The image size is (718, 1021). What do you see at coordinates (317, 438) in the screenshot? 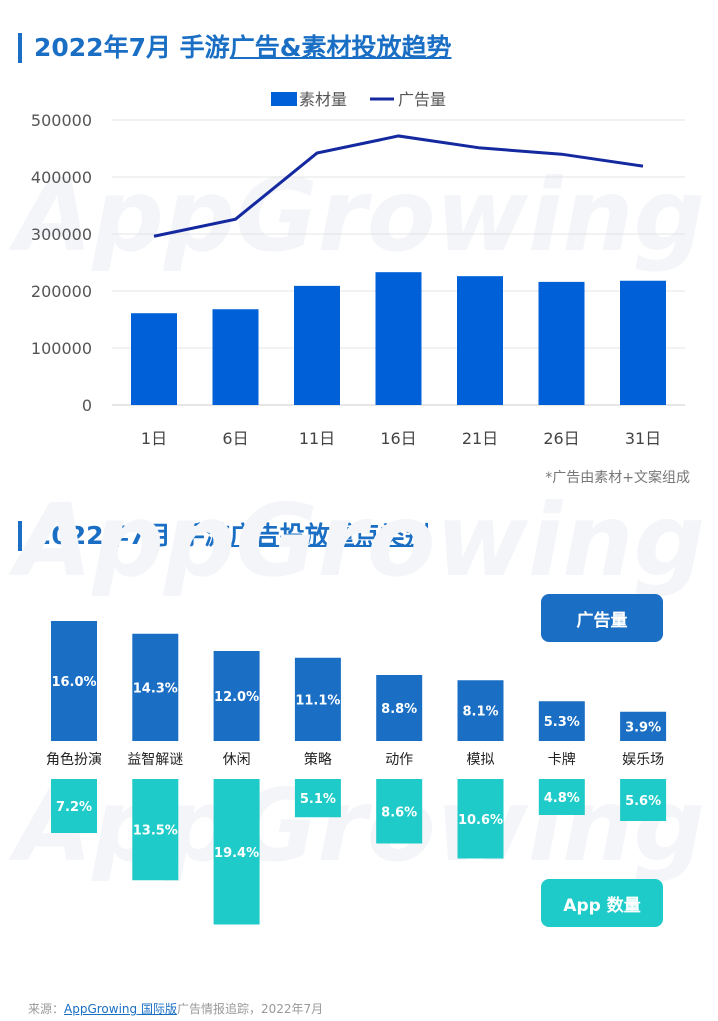
I see `x-tick-label: 11日` at bounding box center [317, 438].